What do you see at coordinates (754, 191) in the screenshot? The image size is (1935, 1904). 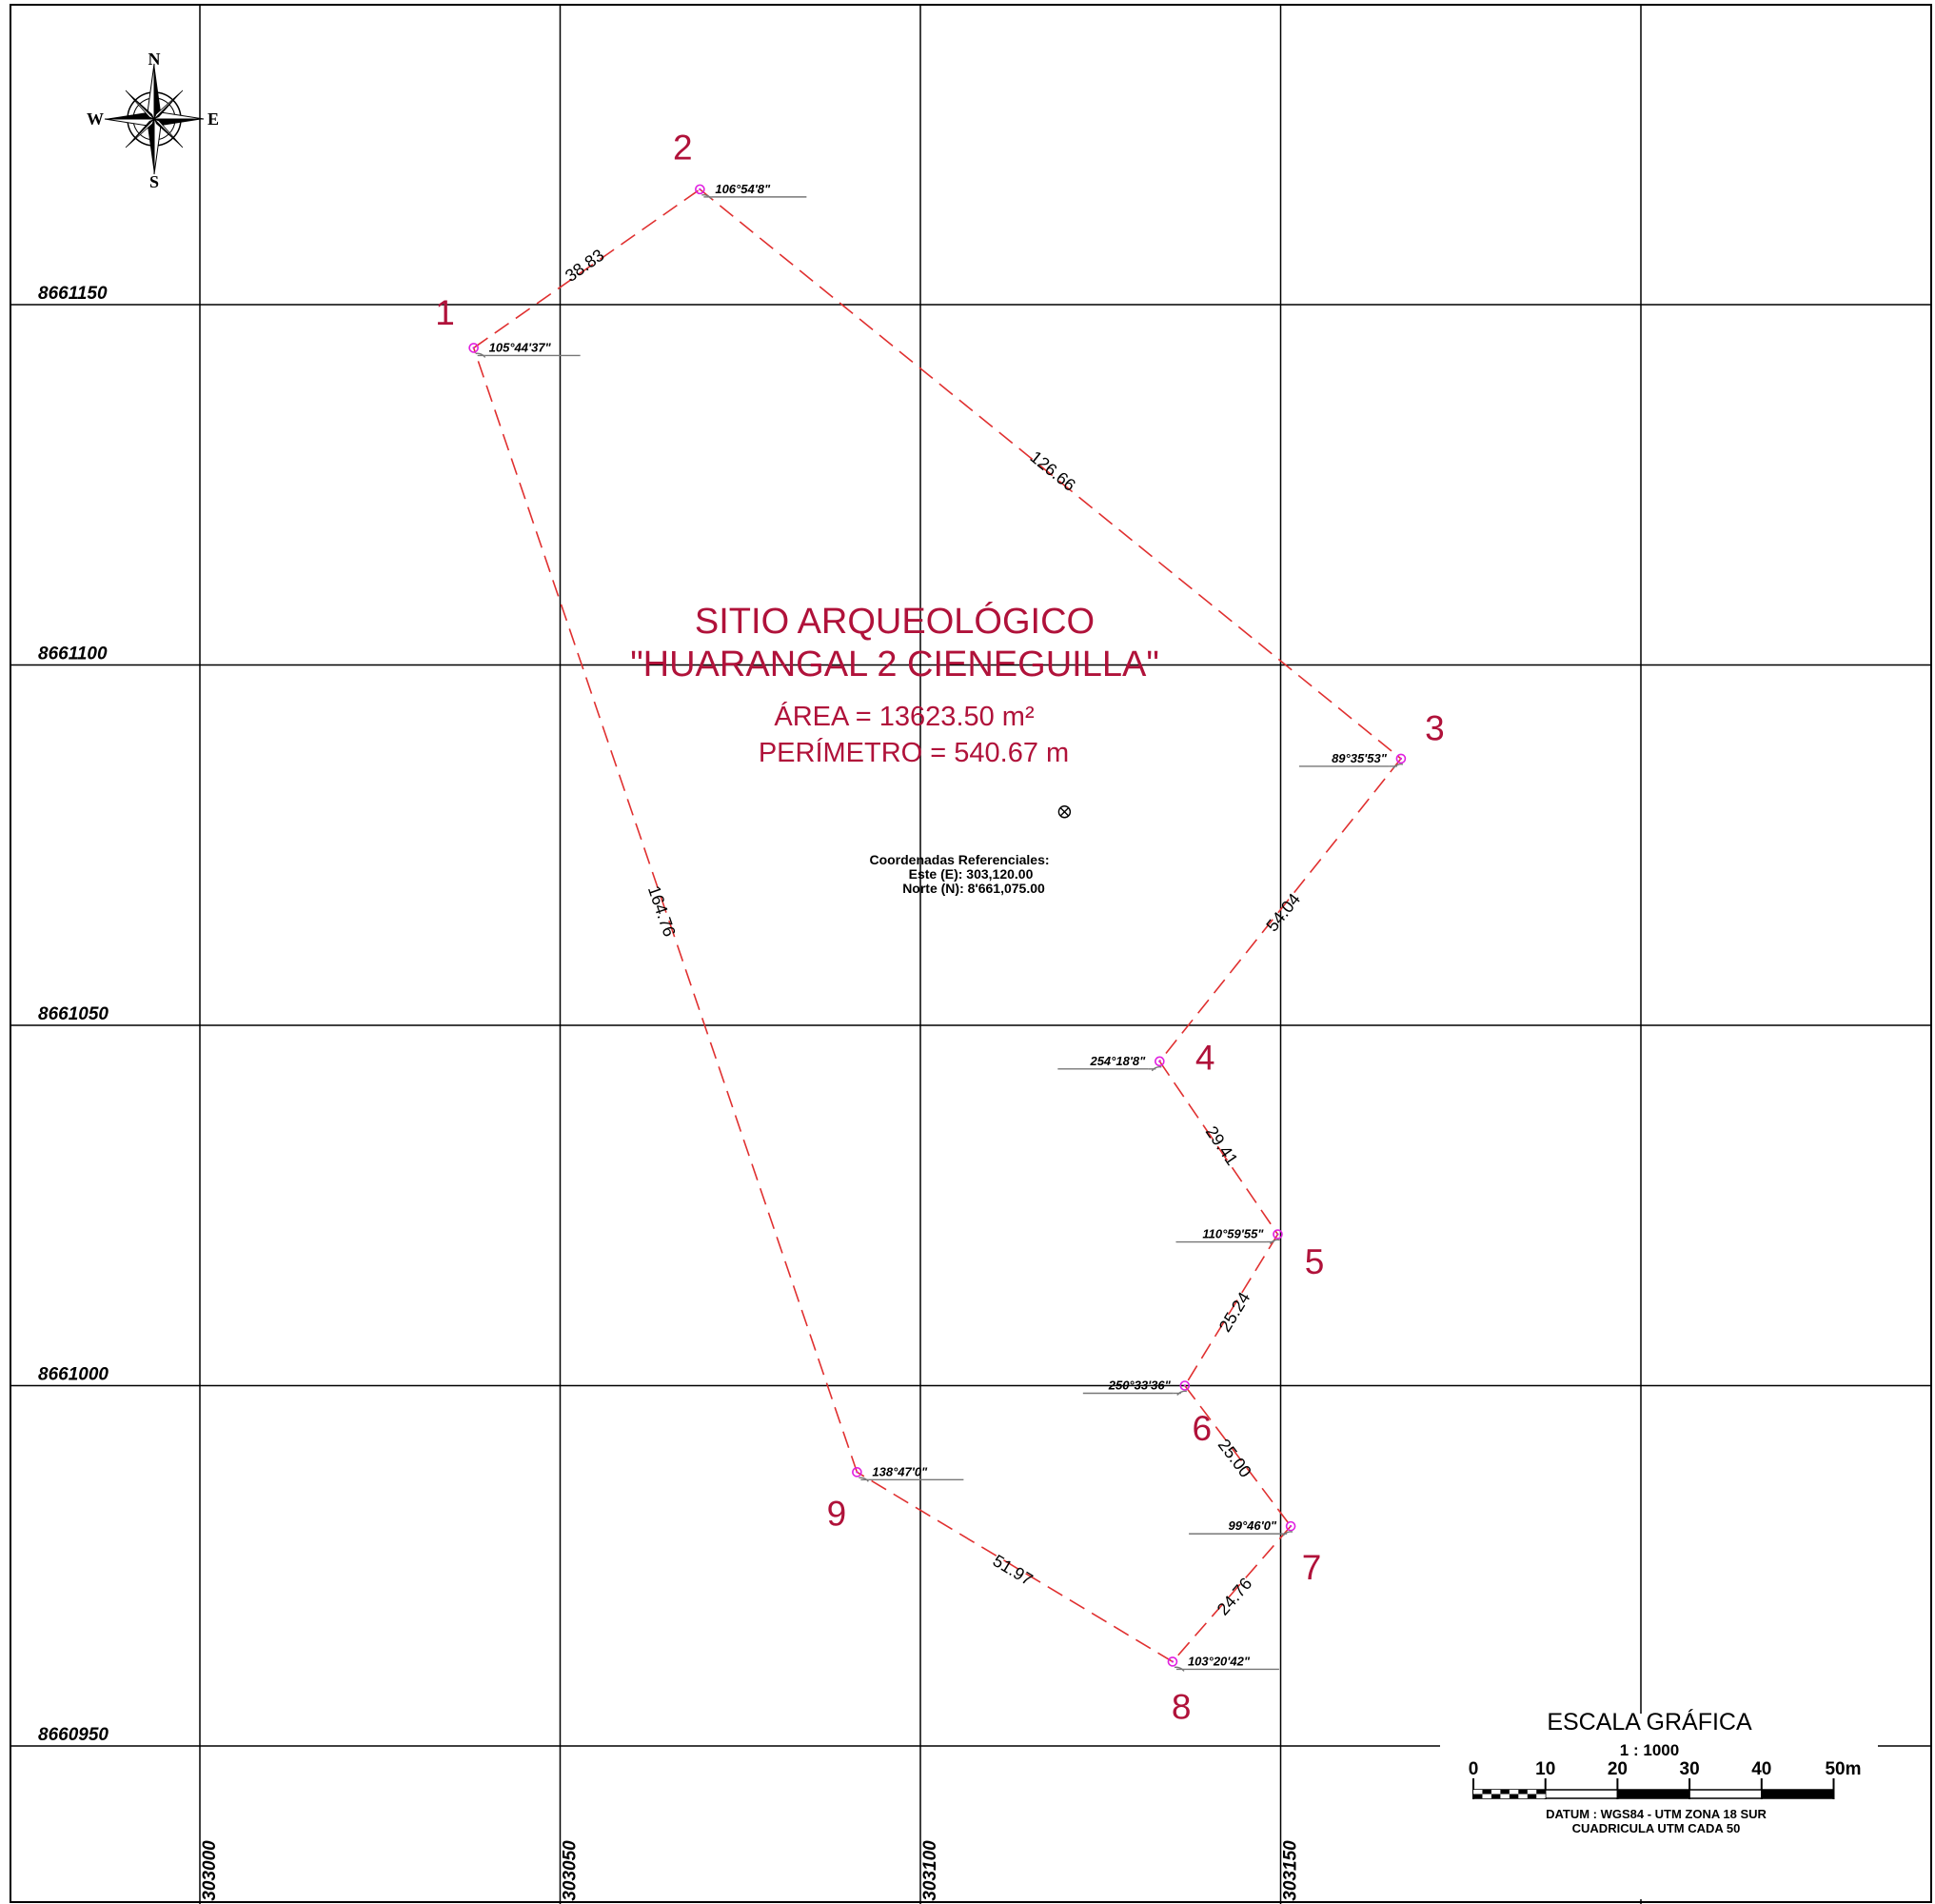 I see `vertex-angle: 106°54'8"` at bounding box center [754, 191].